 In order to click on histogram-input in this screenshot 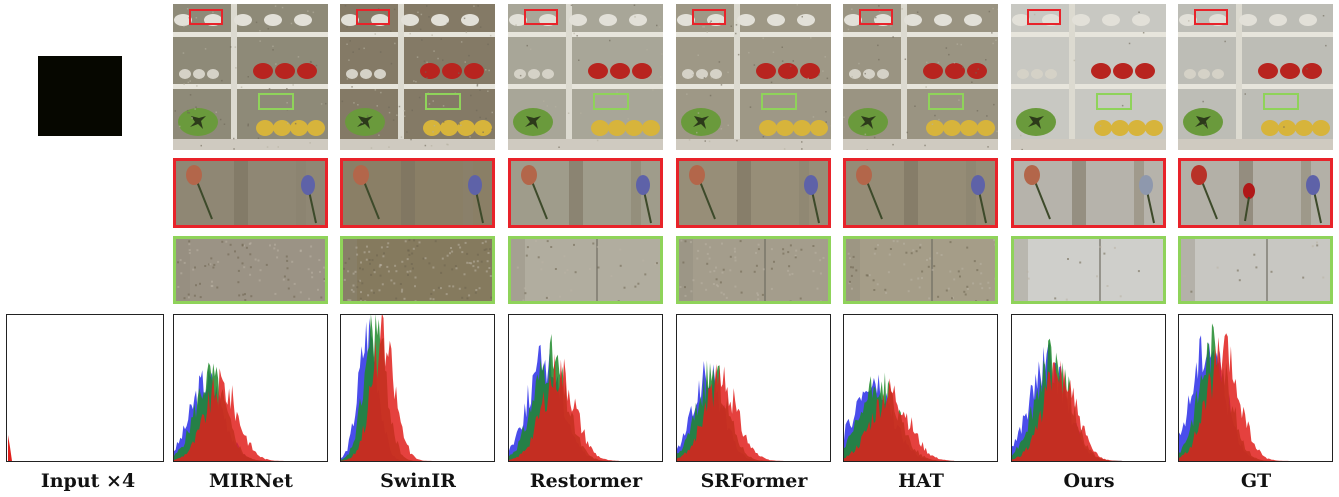, I will do `click(85, 388)`.